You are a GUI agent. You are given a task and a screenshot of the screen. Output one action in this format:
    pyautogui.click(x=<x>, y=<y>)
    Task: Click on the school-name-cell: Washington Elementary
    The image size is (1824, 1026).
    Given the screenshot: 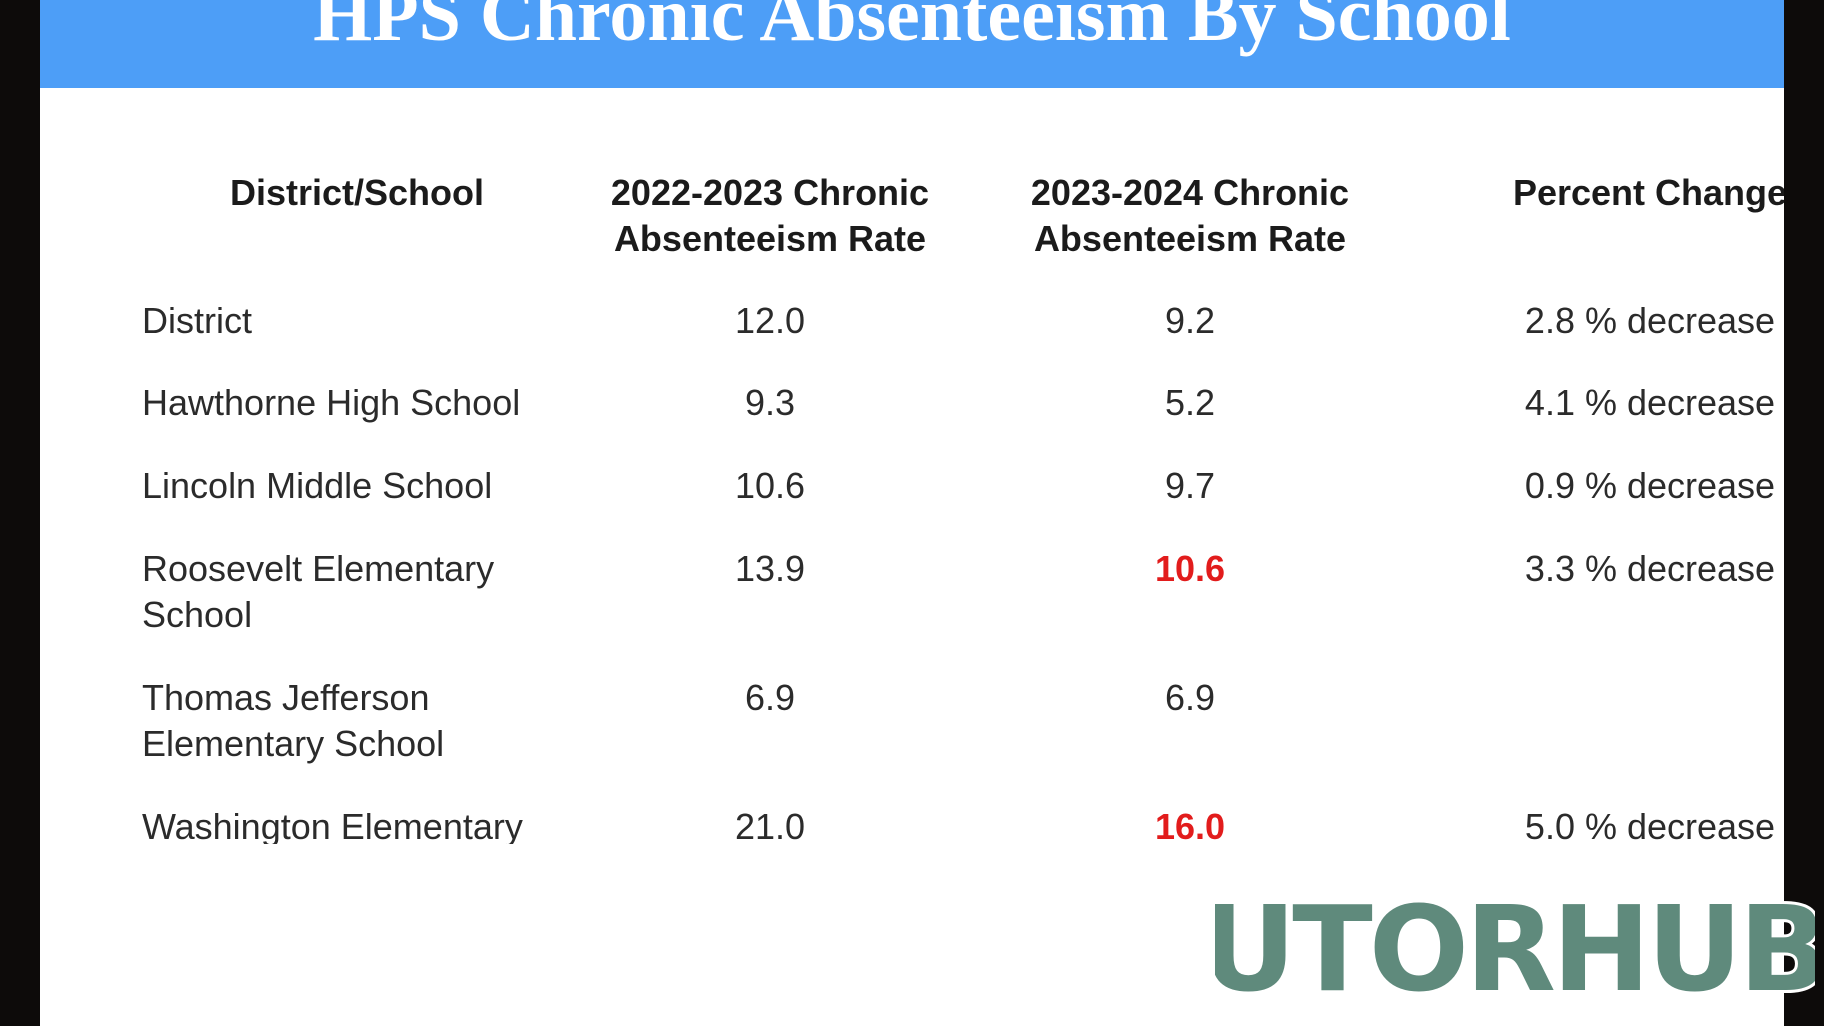 What is the action you would take?
    pyautogui.click(x=332, y=825)
    